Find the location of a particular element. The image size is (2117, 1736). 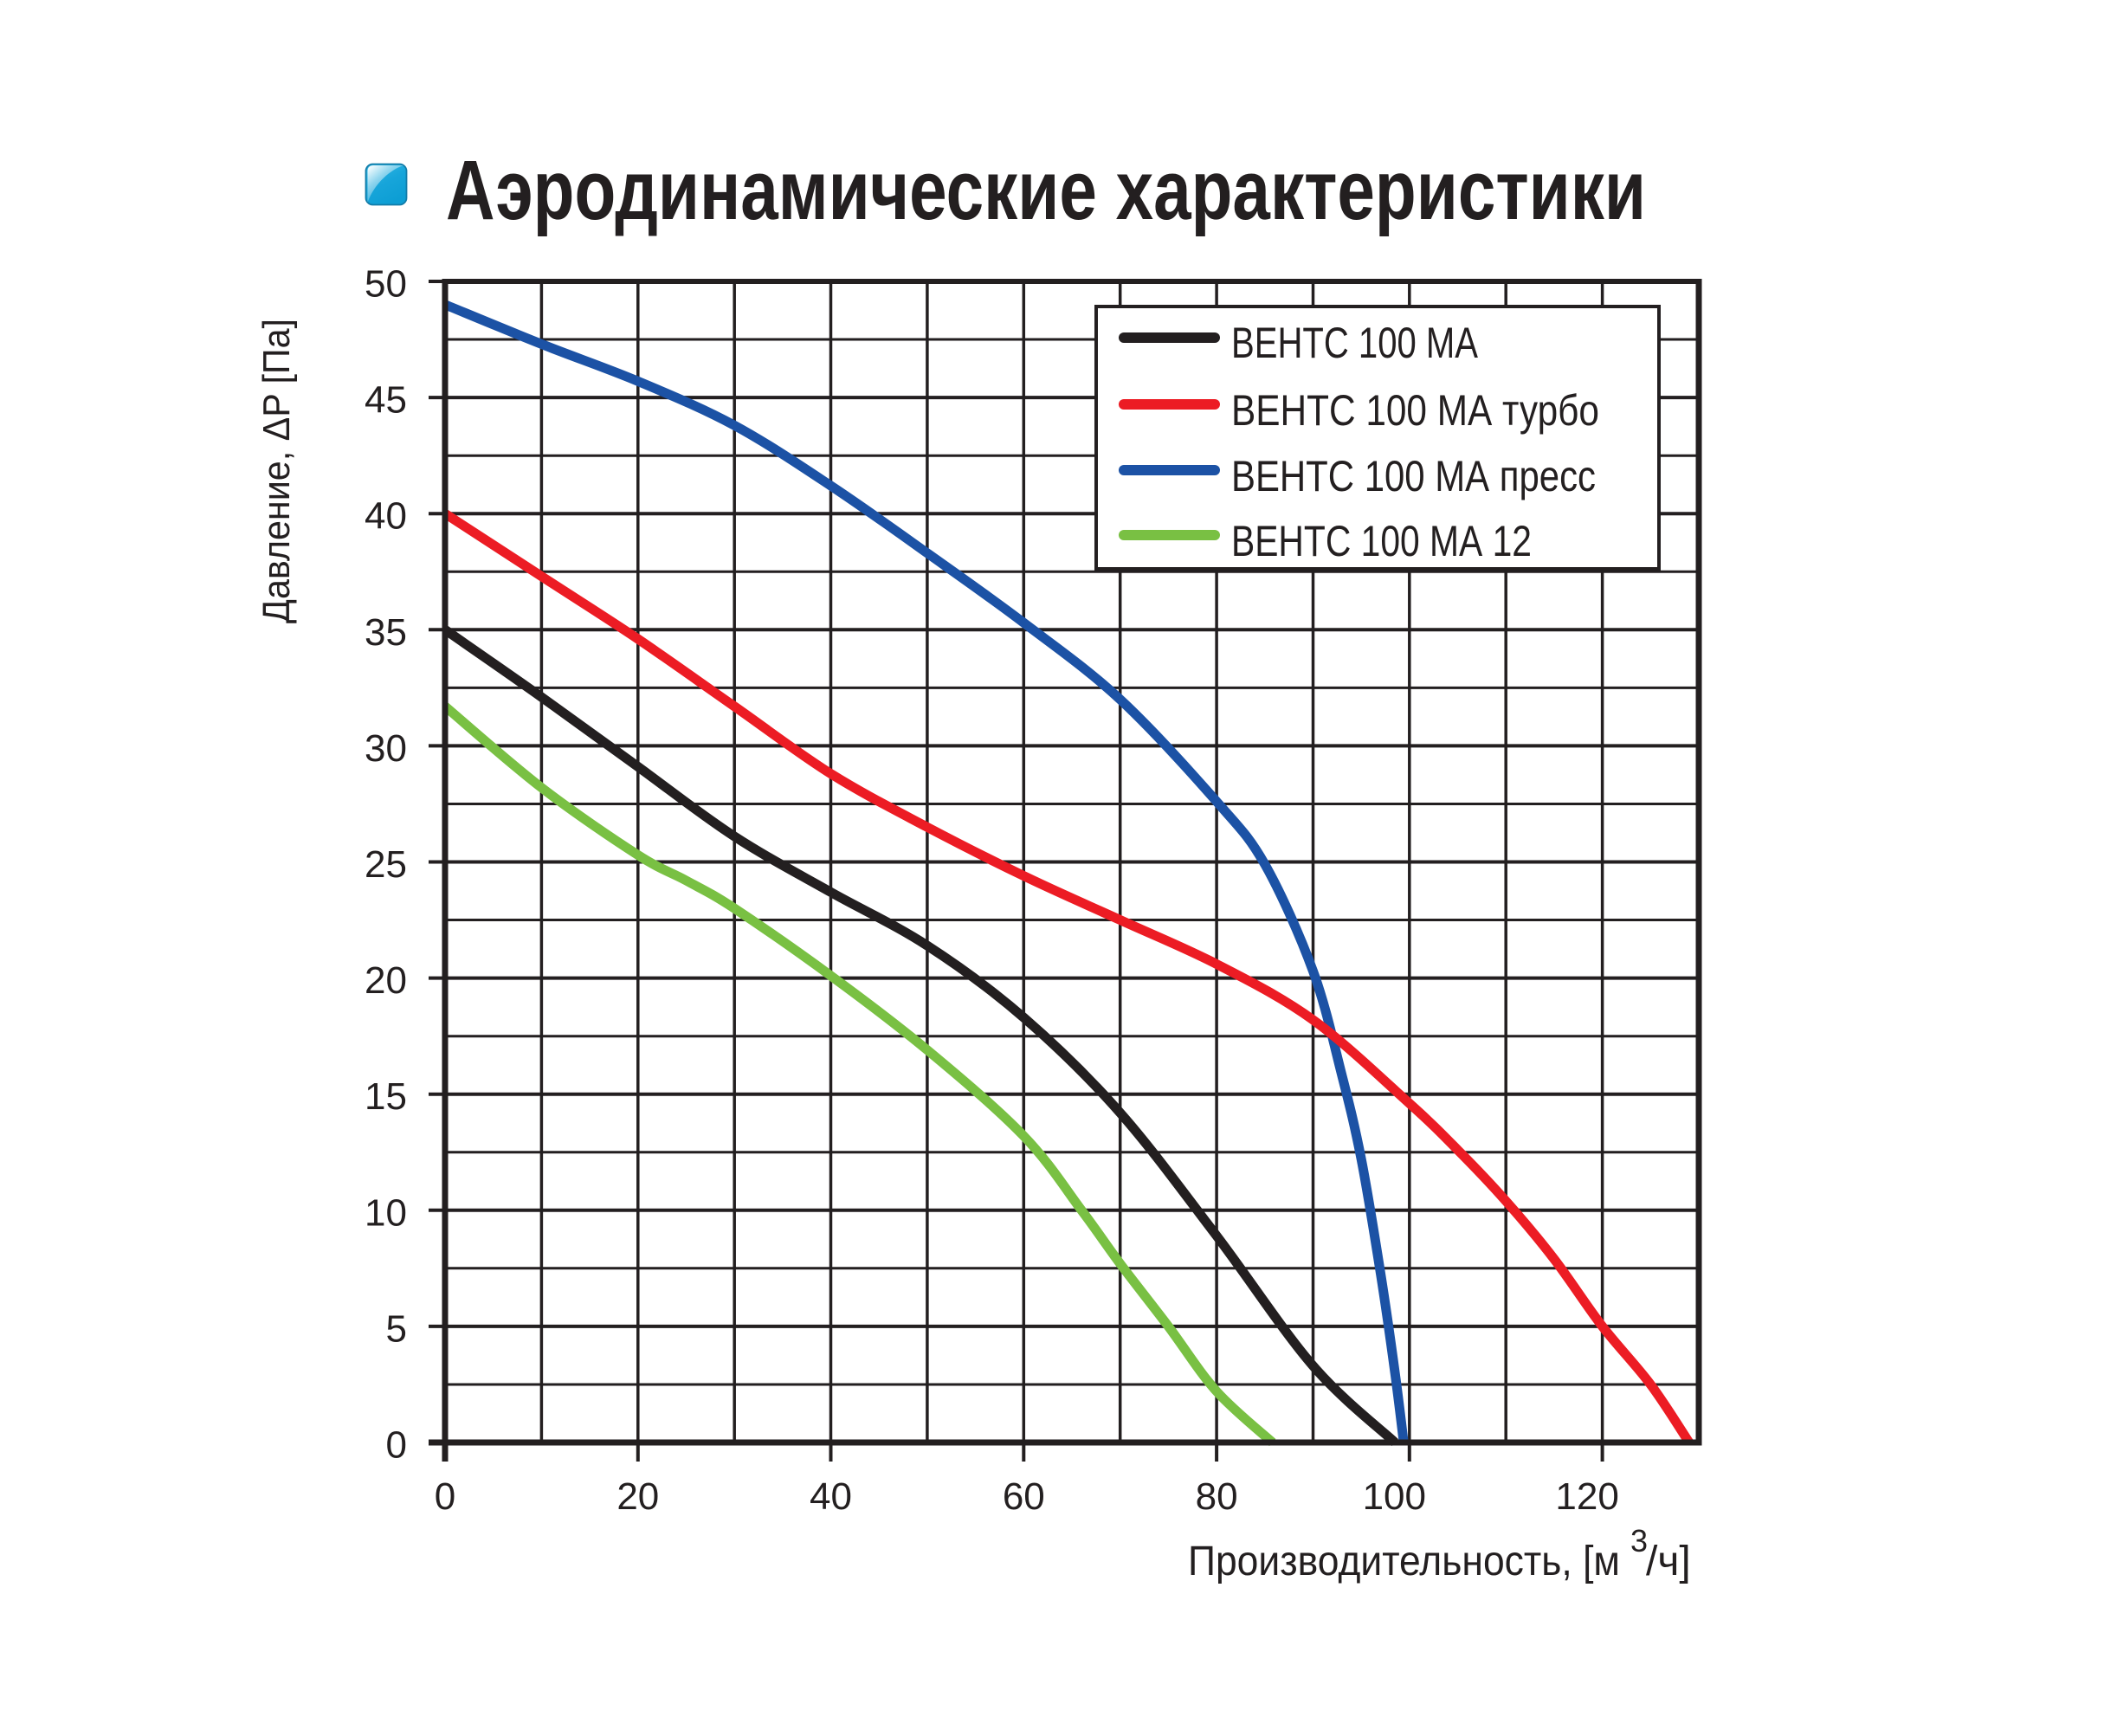

svg-text: 3 is located at coordinates (1639, 1541).